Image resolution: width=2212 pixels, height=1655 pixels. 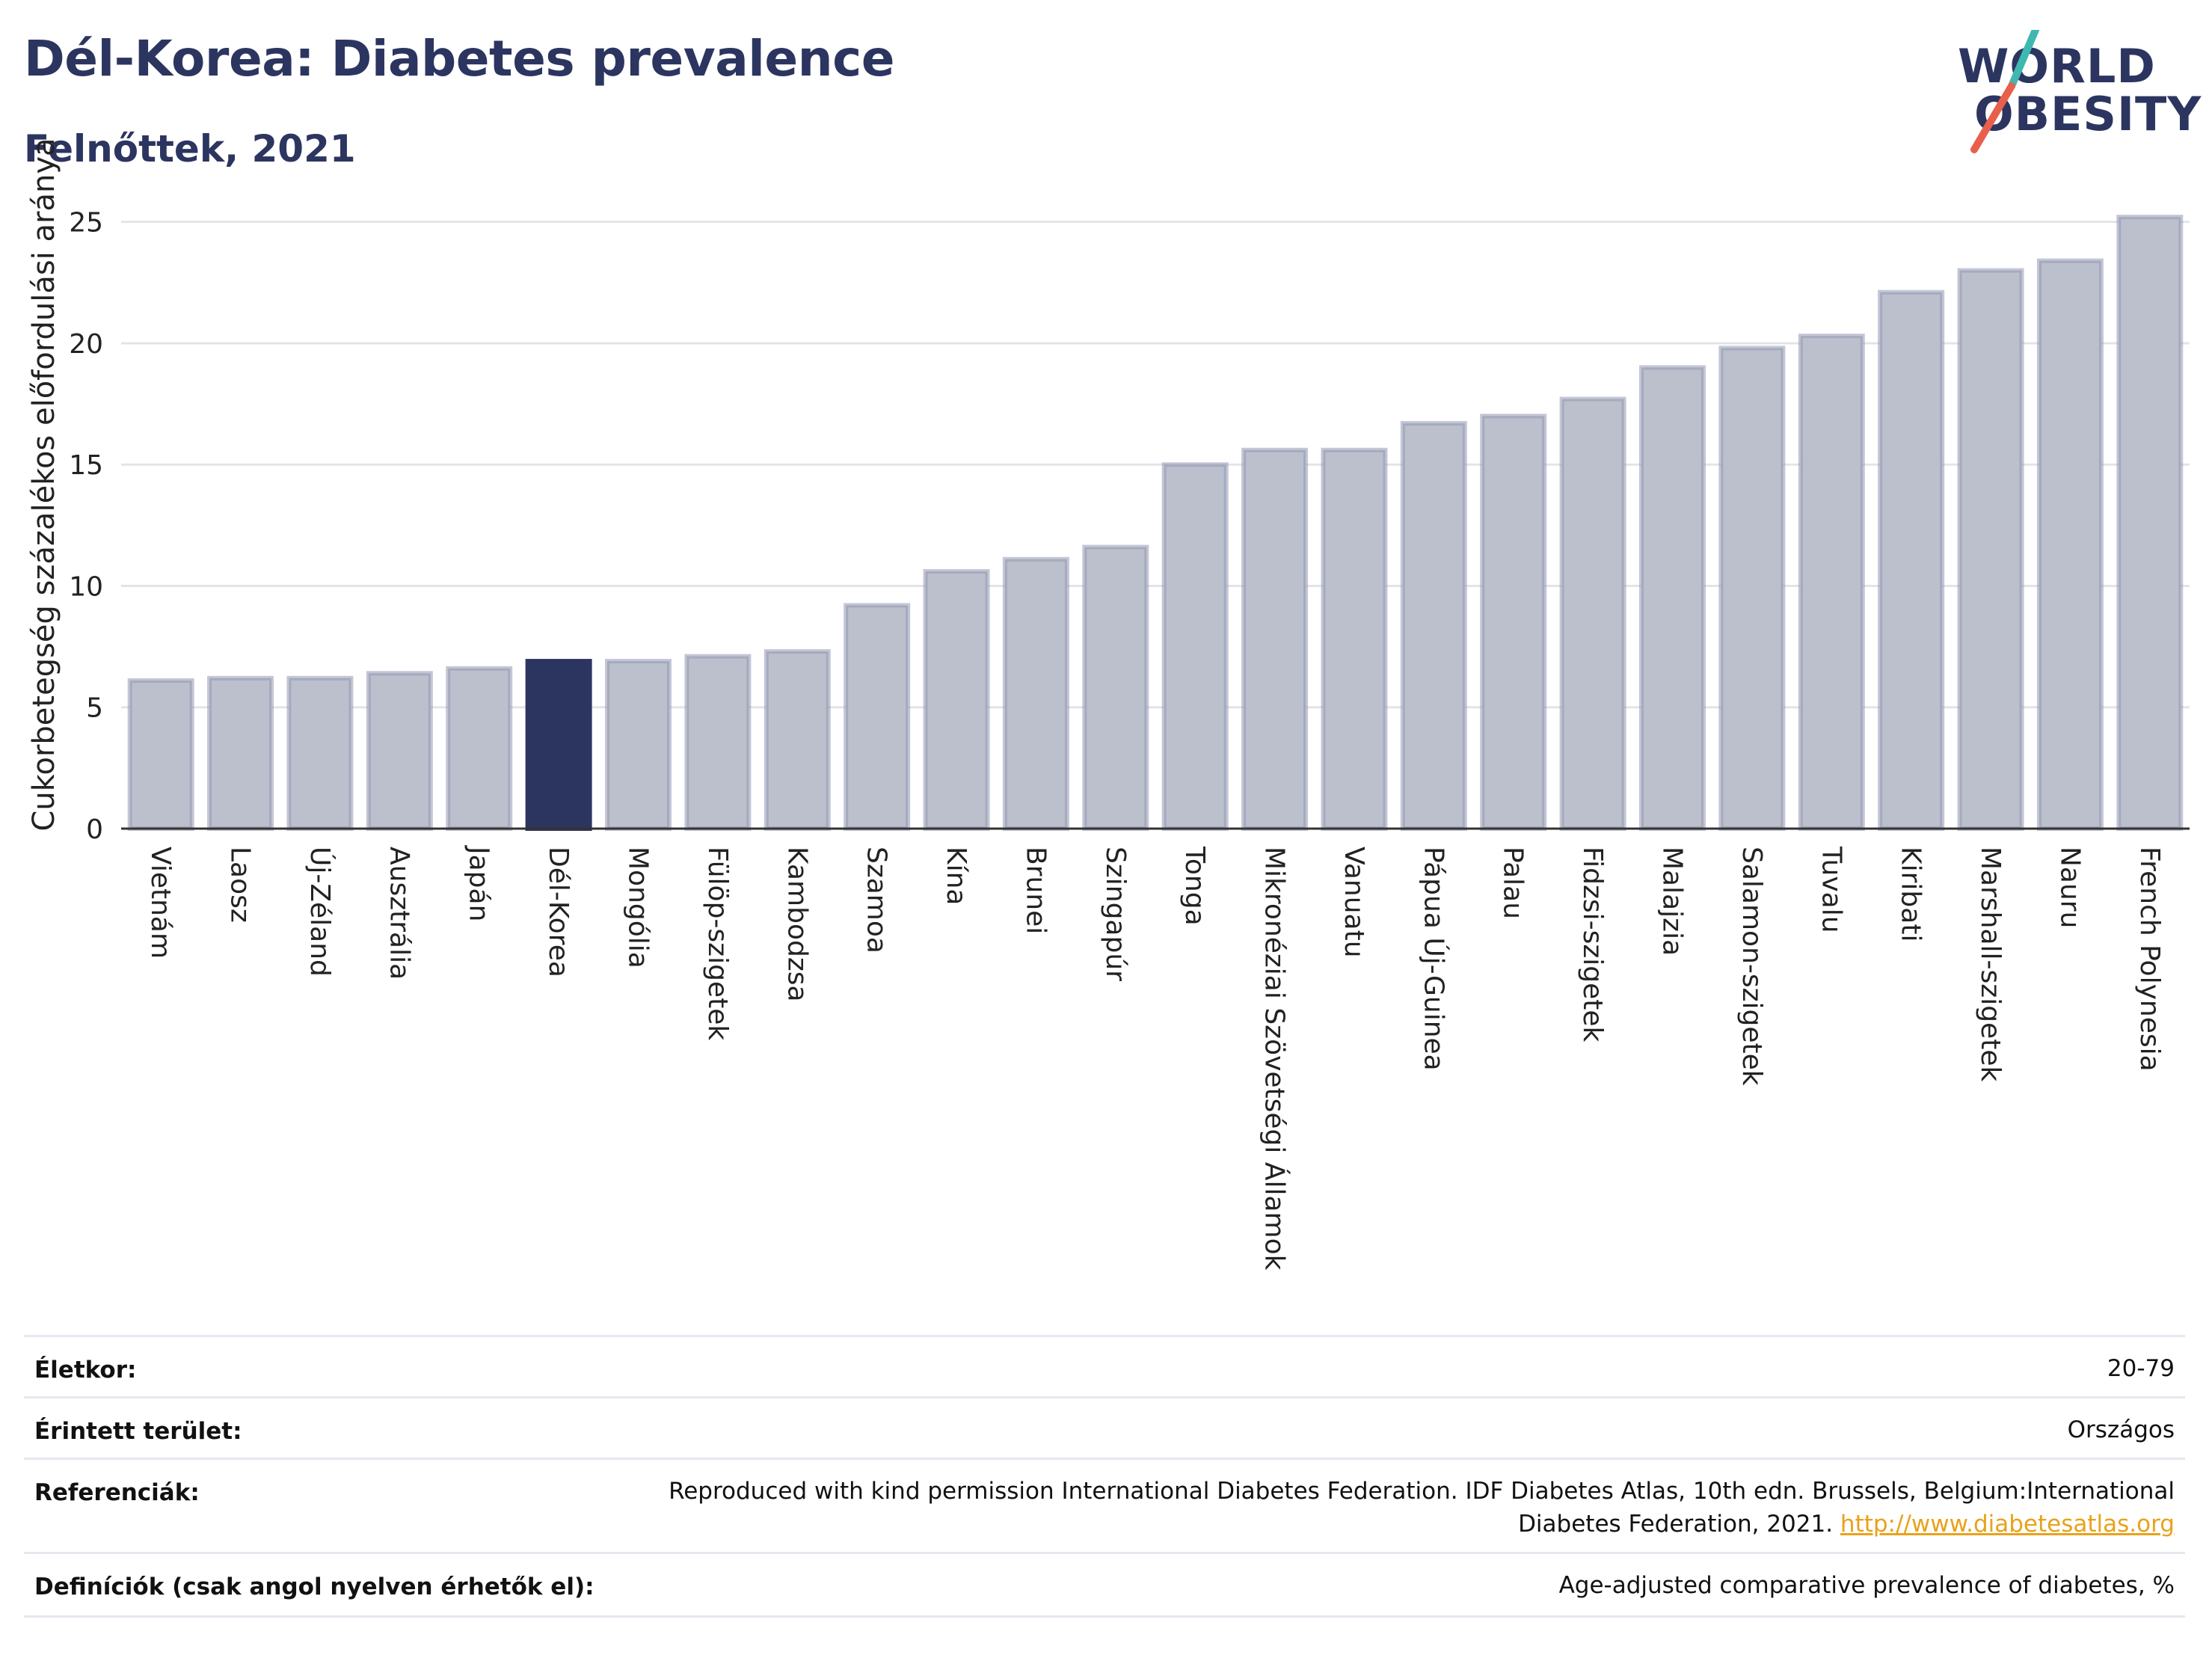 What do you see at coordinates (1035, 693) in the screenshot?
I see `bar-brunei` at bounding box center [1035, 693].